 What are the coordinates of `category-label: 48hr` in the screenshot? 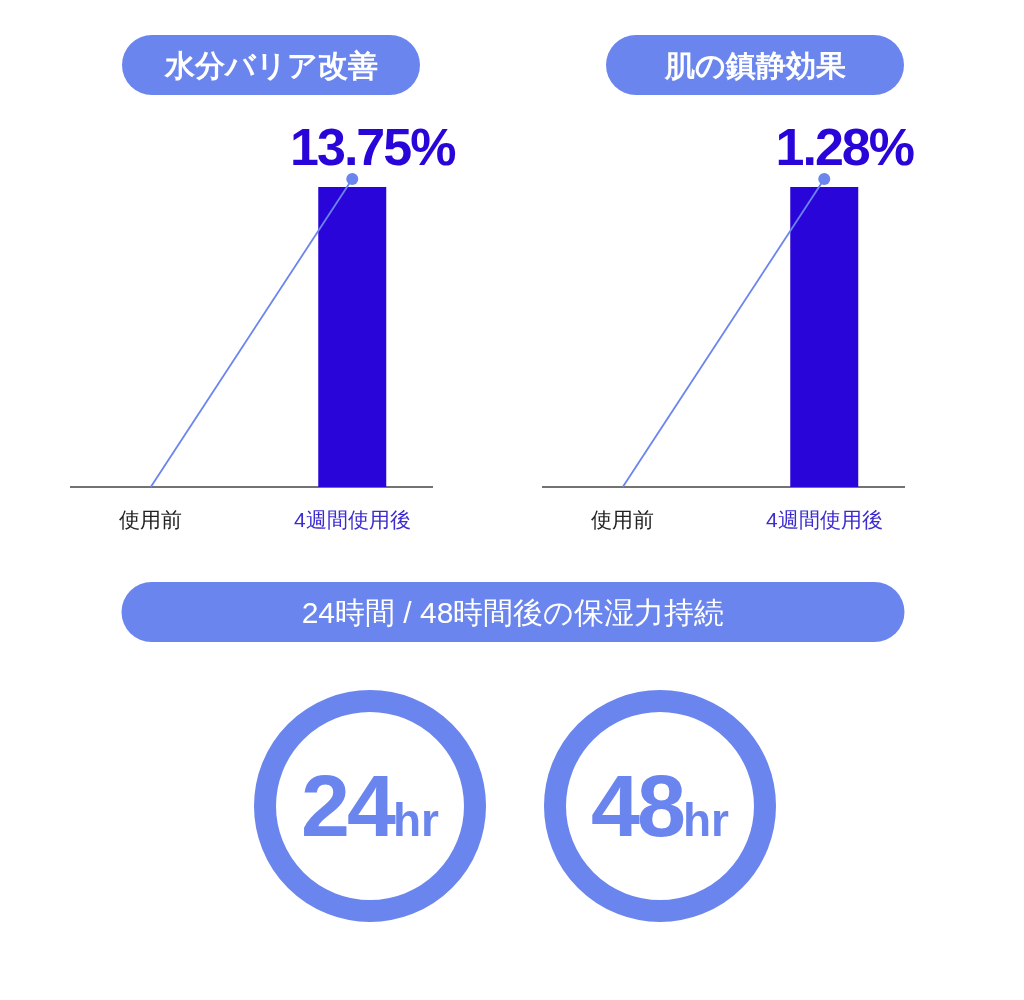 It's located at (660, 805).